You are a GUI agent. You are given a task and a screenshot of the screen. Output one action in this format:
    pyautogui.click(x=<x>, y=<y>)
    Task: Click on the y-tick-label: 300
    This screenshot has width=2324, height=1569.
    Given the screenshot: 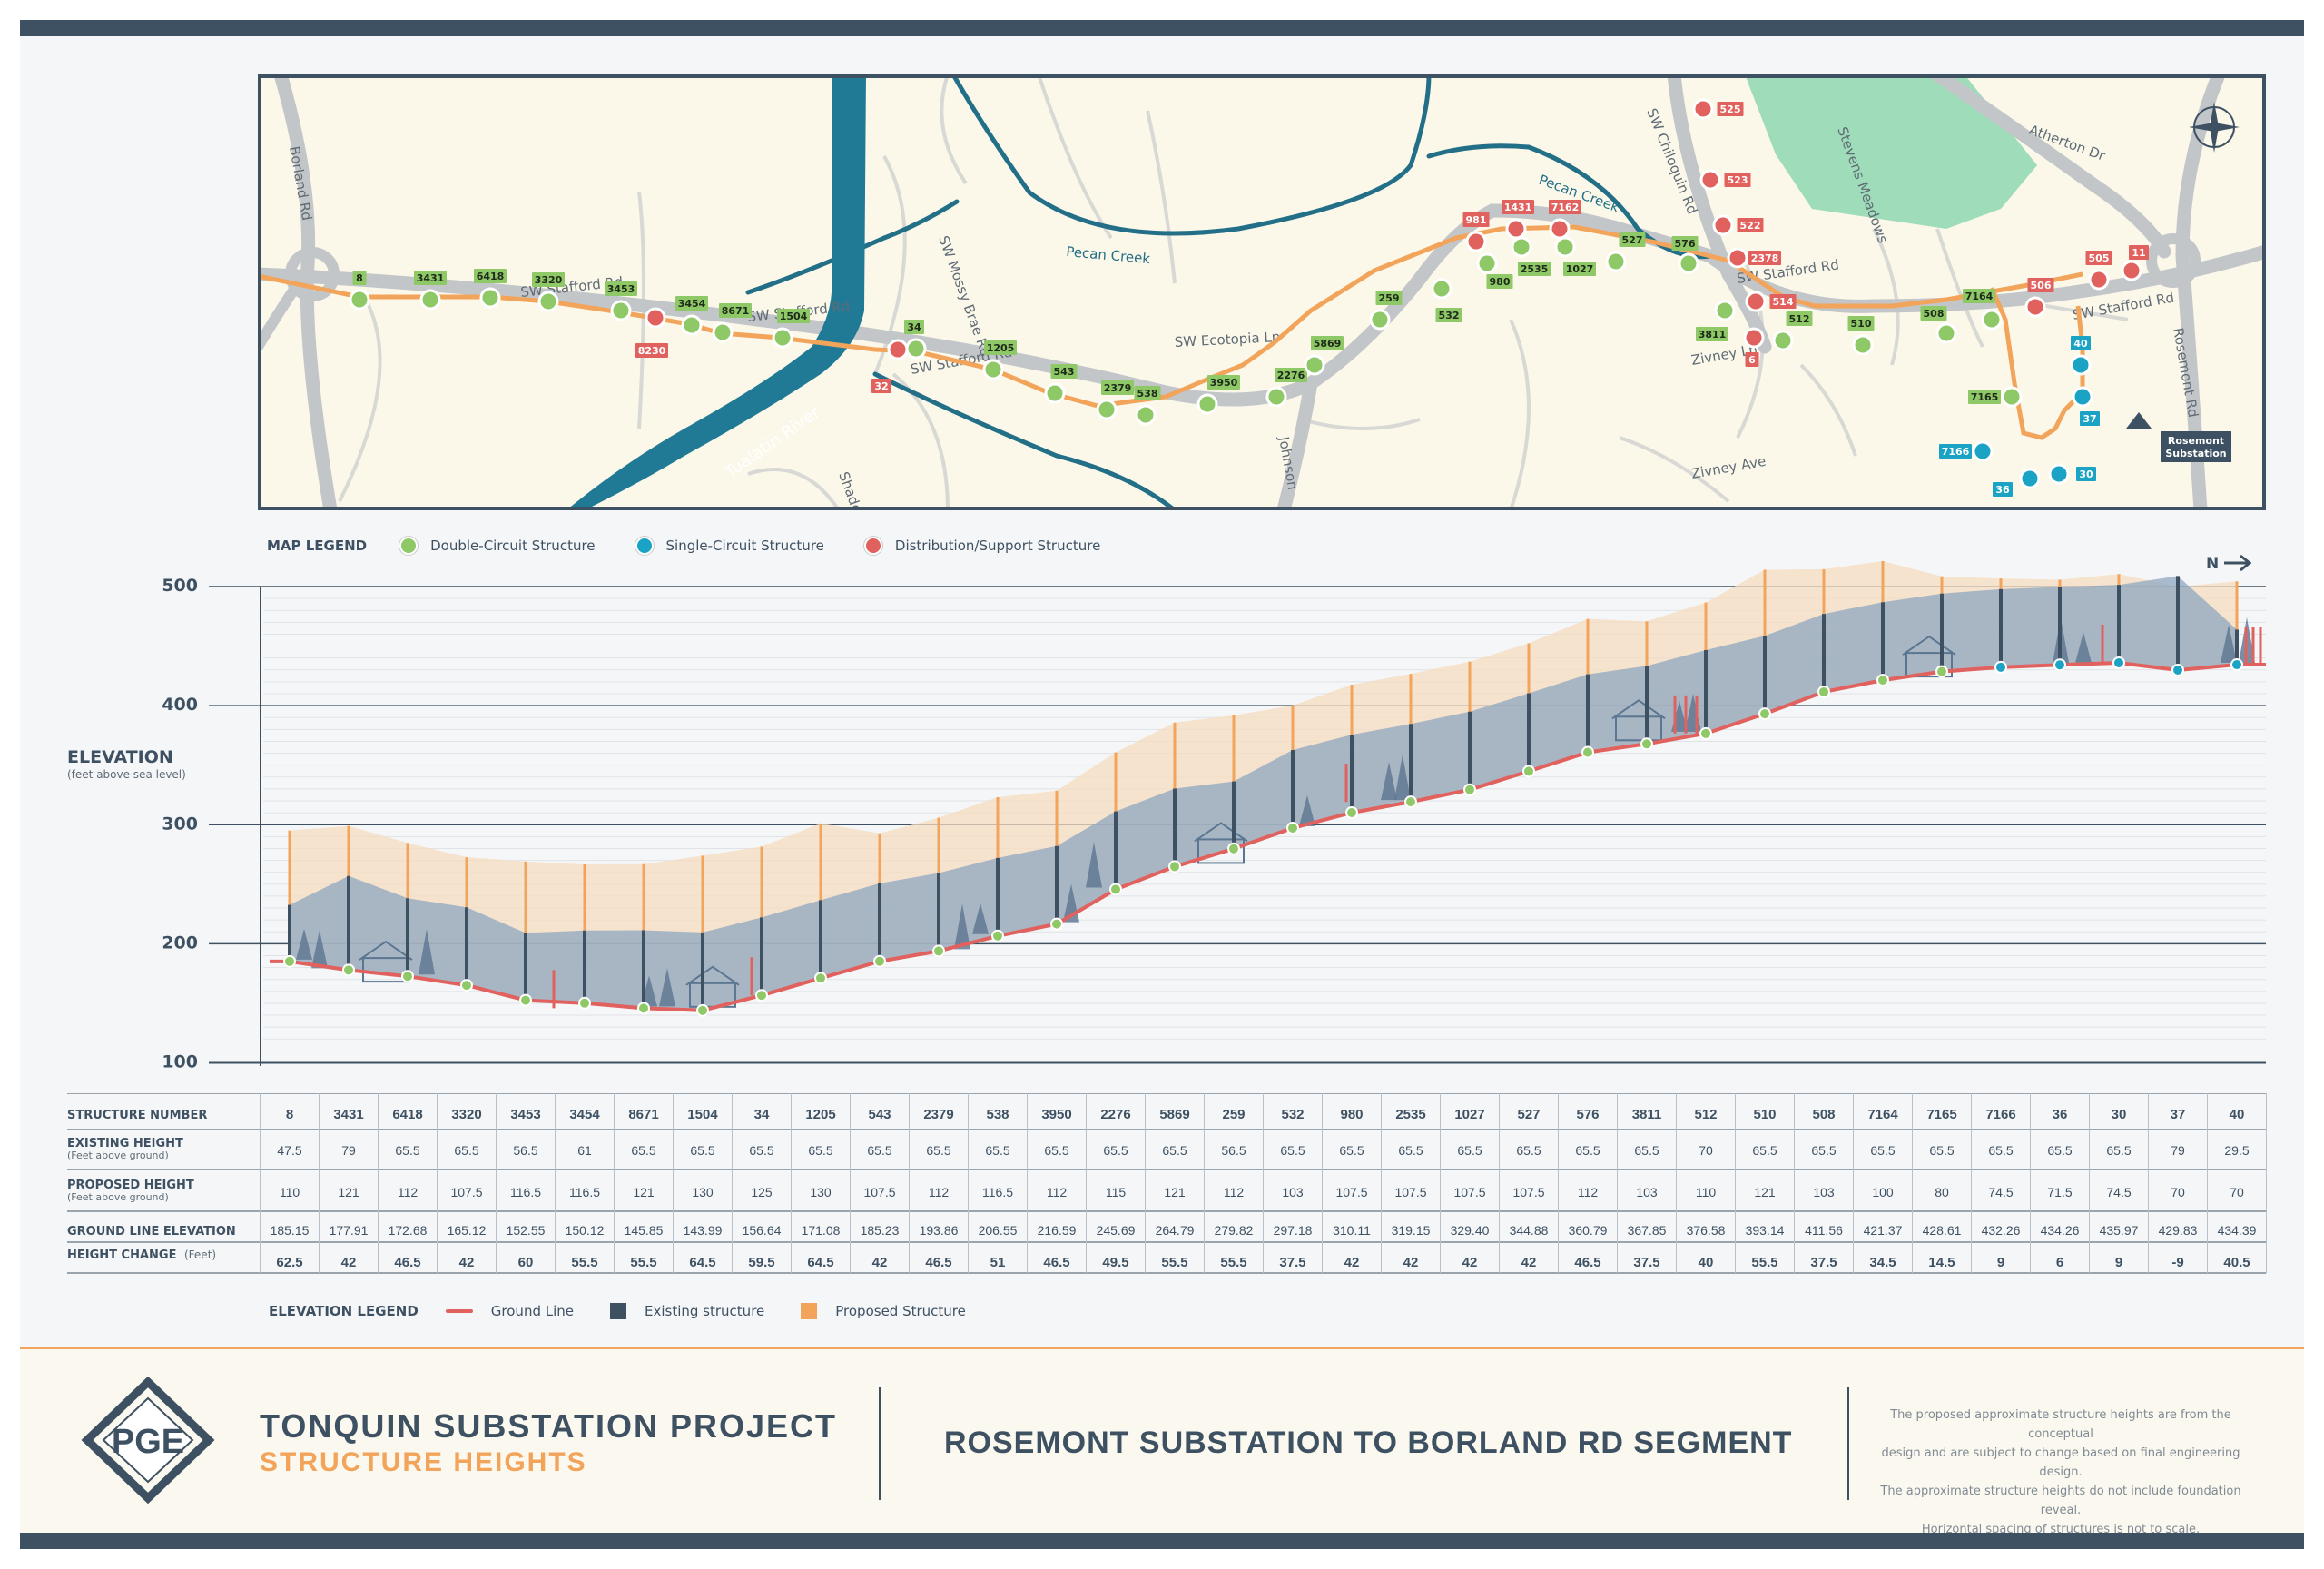 What is the action you would take?
    pyautogui.click(x=180, y=824)
    